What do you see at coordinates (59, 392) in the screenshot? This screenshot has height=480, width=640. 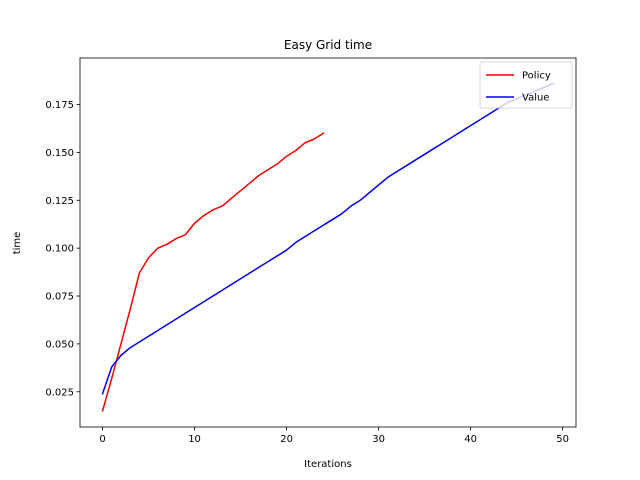 I see `y-tick-label: 0.025` at bounding box center [59, 392].